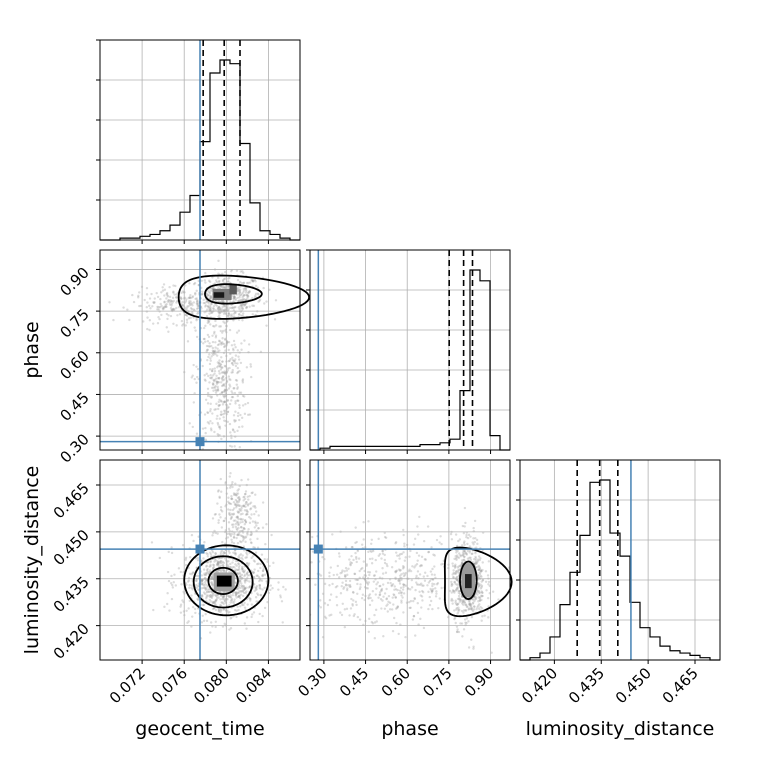 The image size is (760, 760). What do you see at coordinates (32, 349) in the screenshot?
I see `y-axis-label-phase: phase` at bounding box center [32, 349].